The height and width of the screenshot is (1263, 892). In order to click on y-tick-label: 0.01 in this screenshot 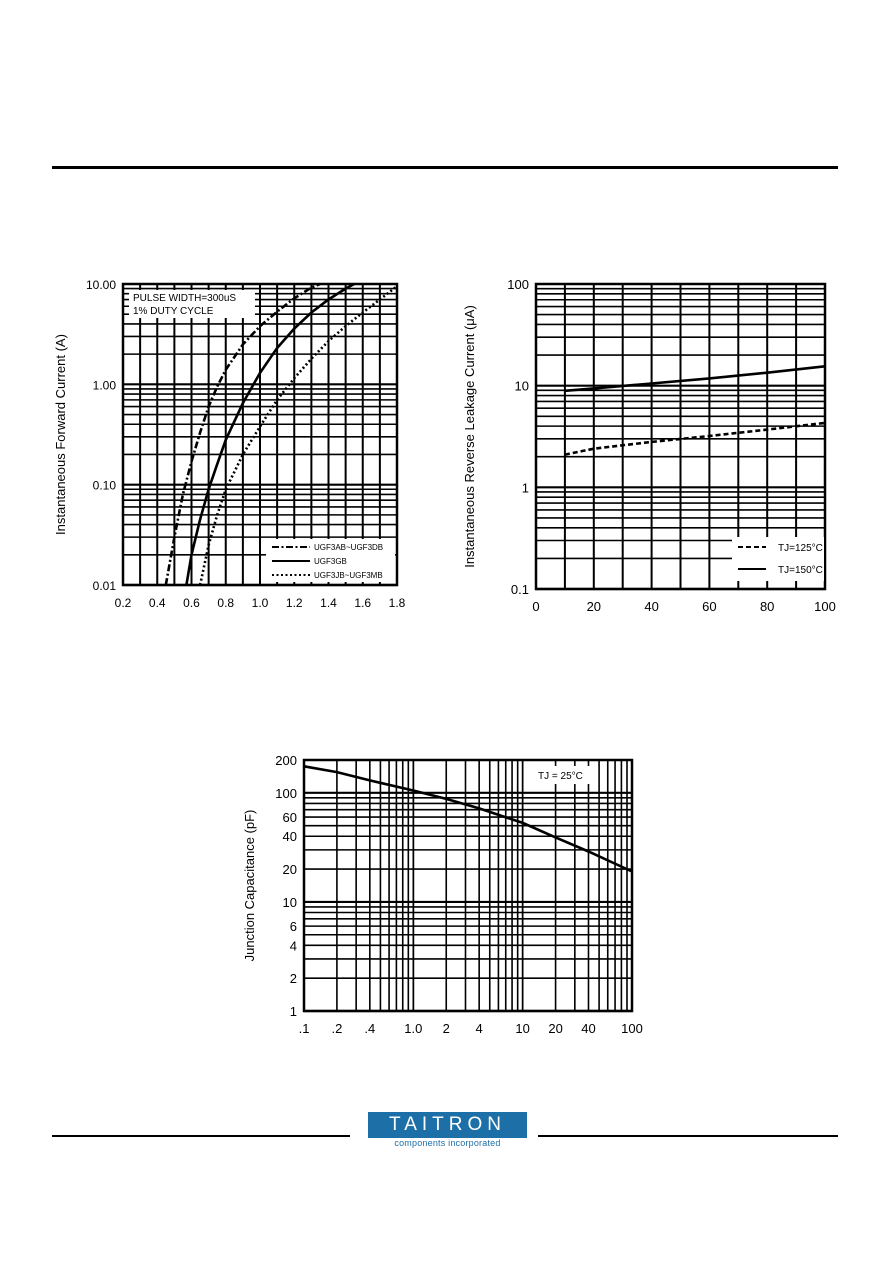, I will do `click(105, 586)`.